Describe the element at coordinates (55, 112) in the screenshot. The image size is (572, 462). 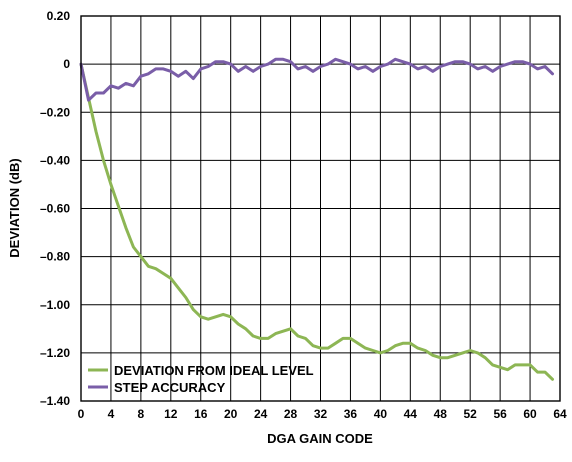
I see `y-tick-label: –0.20` at that location.